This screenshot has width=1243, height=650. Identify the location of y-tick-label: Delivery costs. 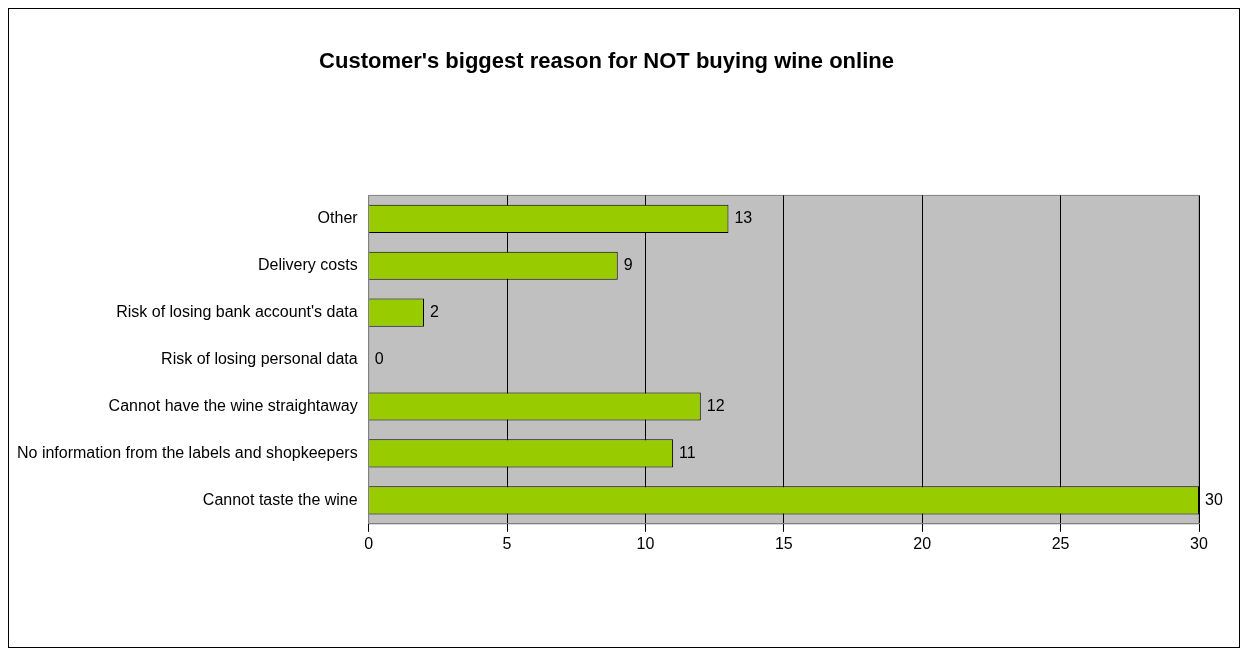
(308, 265).